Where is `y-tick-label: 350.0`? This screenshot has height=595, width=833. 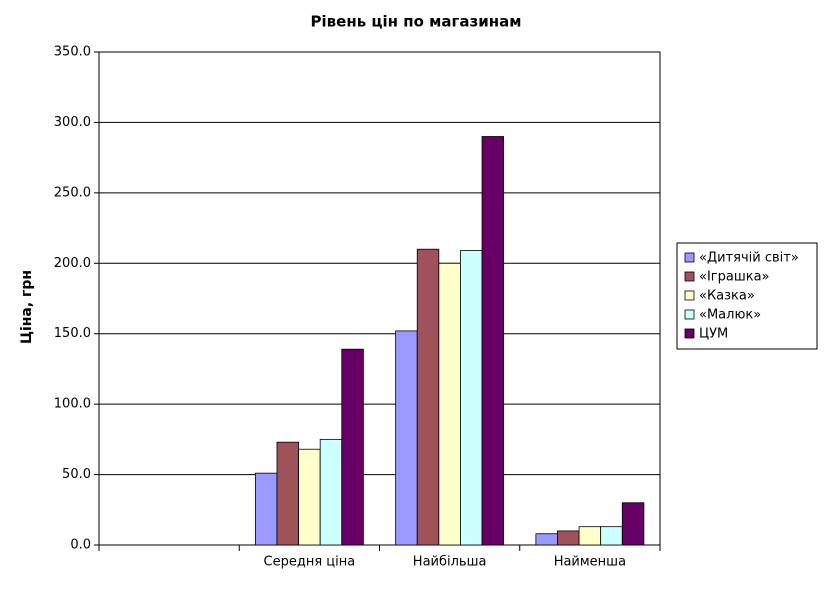
y-tick-label: 350.0 is located at coordinates (72, 52).